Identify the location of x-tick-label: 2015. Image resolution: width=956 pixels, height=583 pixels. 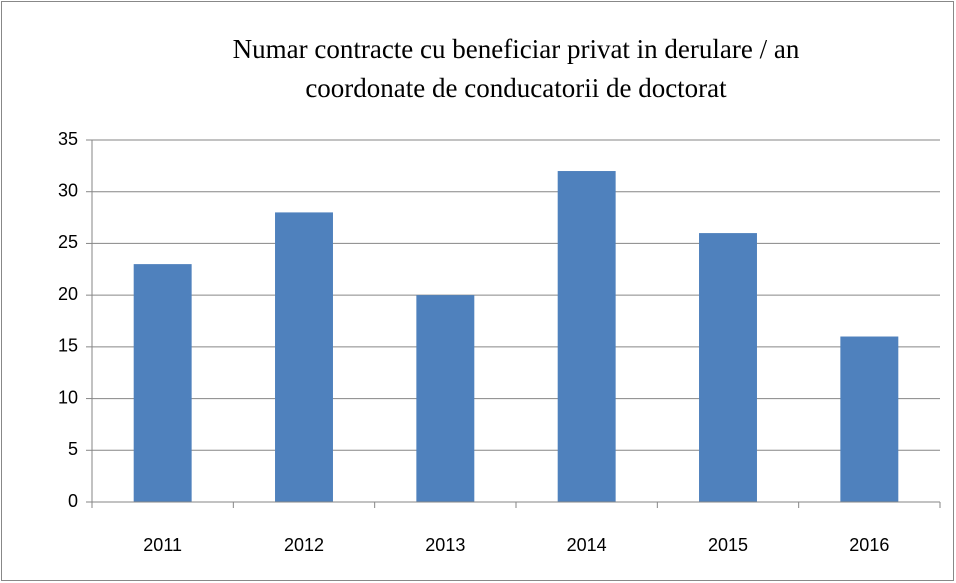
(728, 545).